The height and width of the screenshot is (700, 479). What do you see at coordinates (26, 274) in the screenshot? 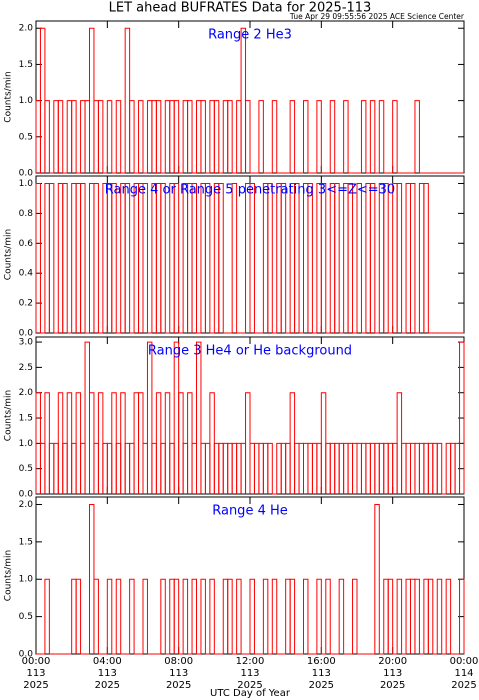
I see `y-tick-label: 0.4` at bounding box center [26, 274].